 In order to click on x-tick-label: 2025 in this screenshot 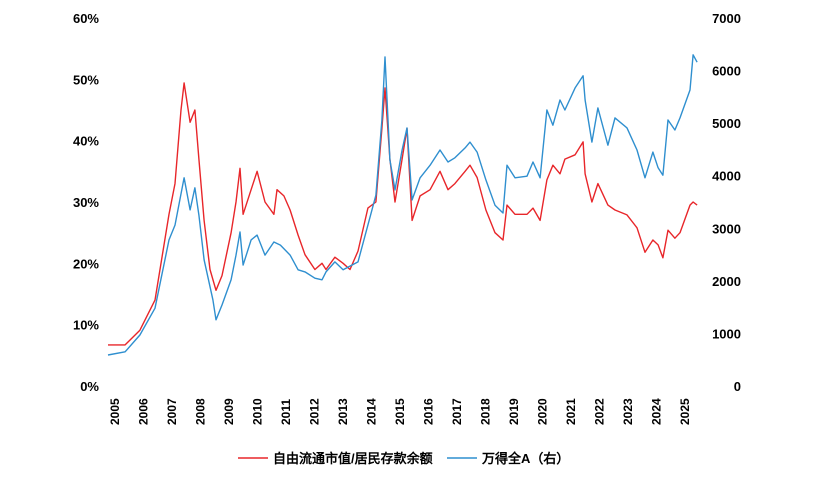, I will do `click(685, 411)`.